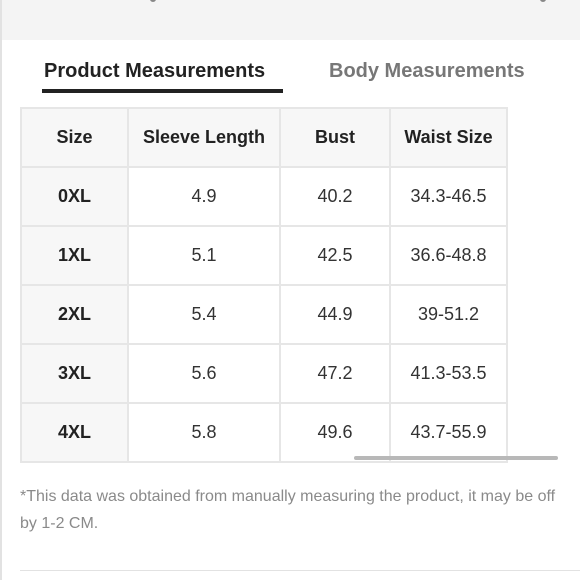 This screenshot has height=580, width=580. What do you see at coordinates (290, 20) in the screenshot?
I see `top-band` at bounding box center [290, 20].